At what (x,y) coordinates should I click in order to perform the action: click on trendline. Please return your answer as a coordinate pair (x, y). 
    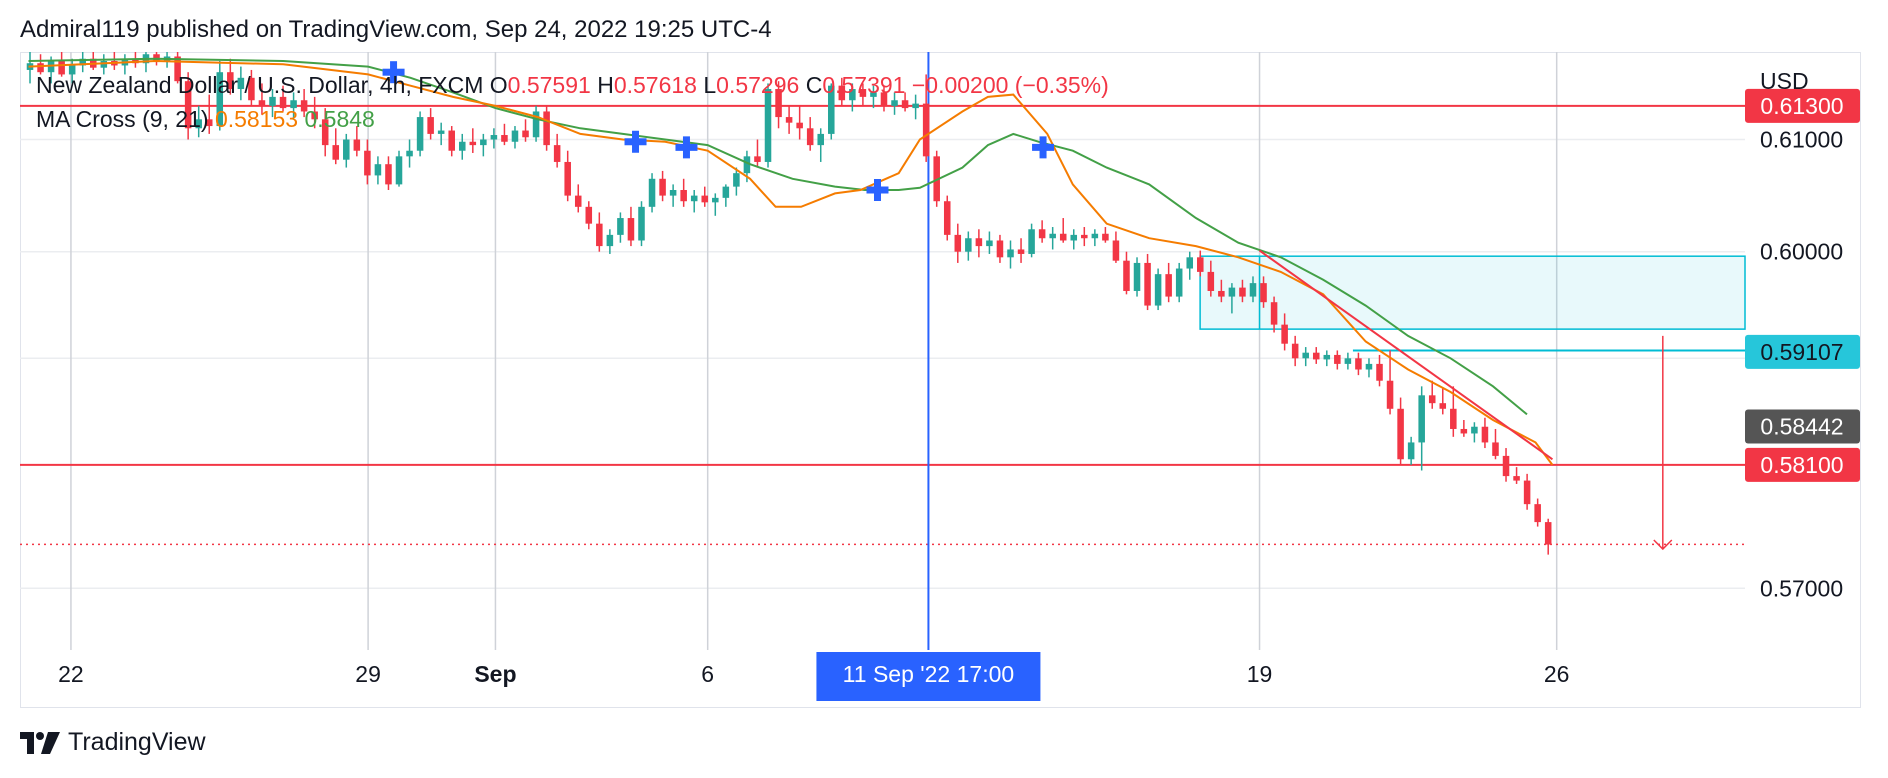
    Looking at the image, I should click on (1406, 355).